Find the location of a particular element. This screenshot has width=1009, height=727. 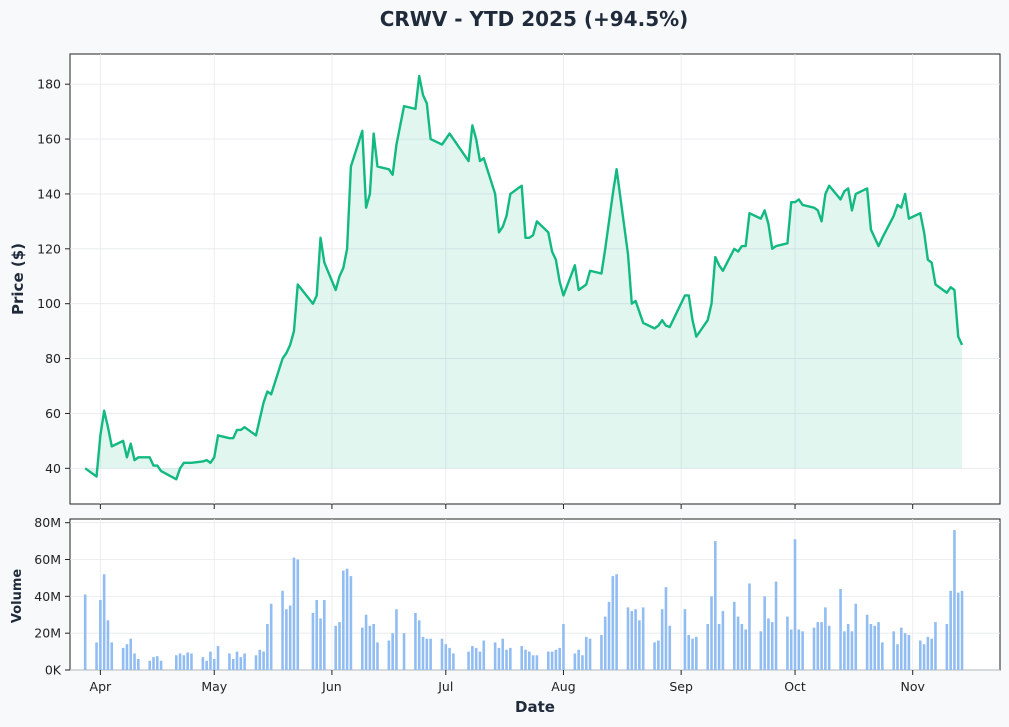

x-tick-label: May is located at coordinates (214, 686).